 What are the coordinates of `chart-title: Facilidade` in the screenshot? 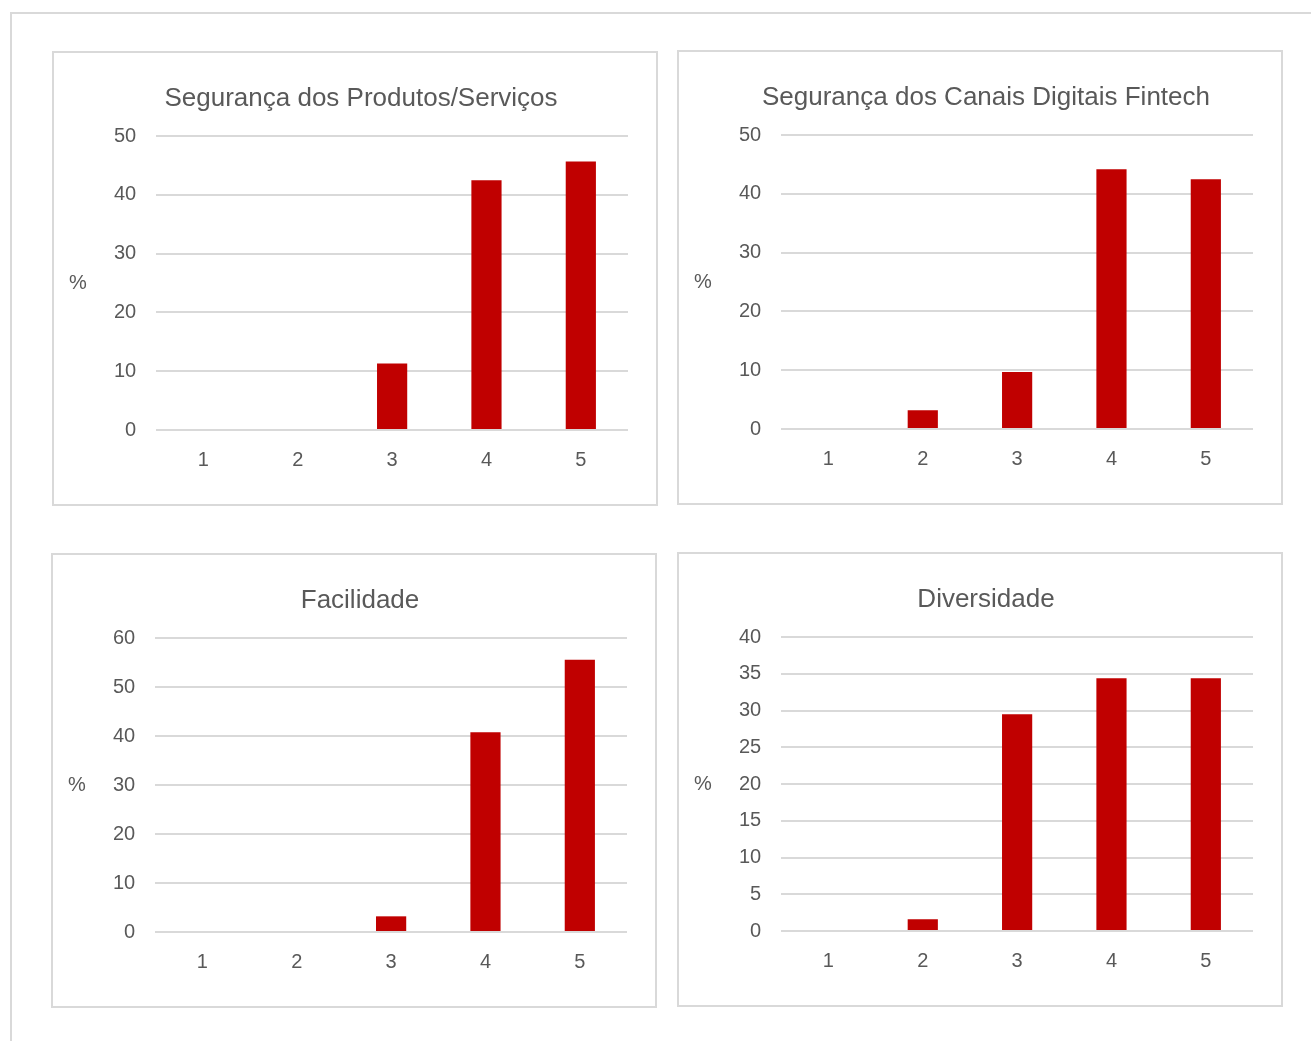 It's located at (360, 598).